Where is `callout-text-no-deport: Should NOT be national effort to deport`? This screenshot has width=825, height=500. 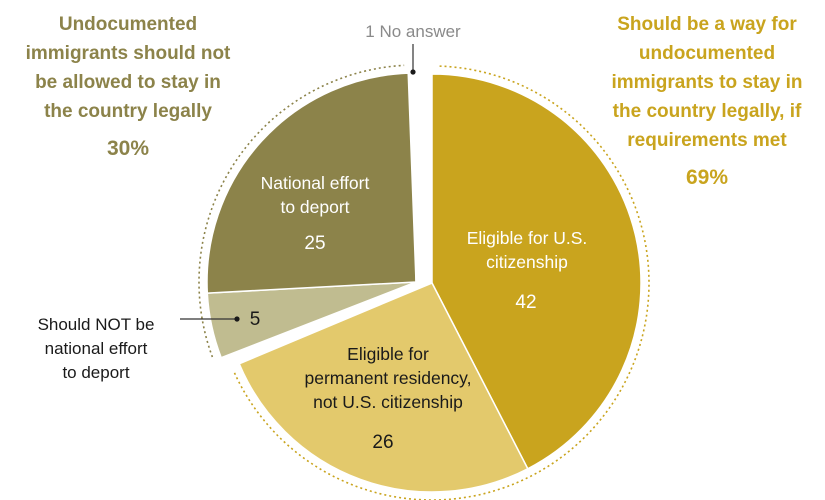 callout-text-no-deport: Should NOT be national effort to deport is located at coordinates (96, 348).